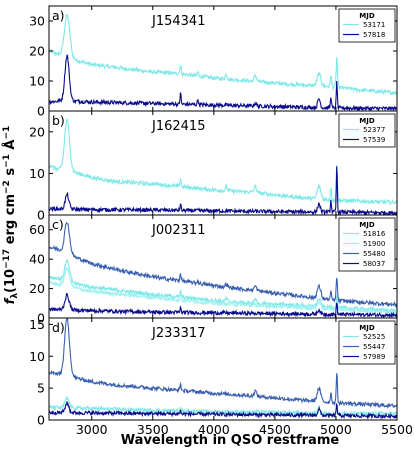 This screenshot has width=415, height=453. I want to click on legend-entry: 53171, so click(374, 25).